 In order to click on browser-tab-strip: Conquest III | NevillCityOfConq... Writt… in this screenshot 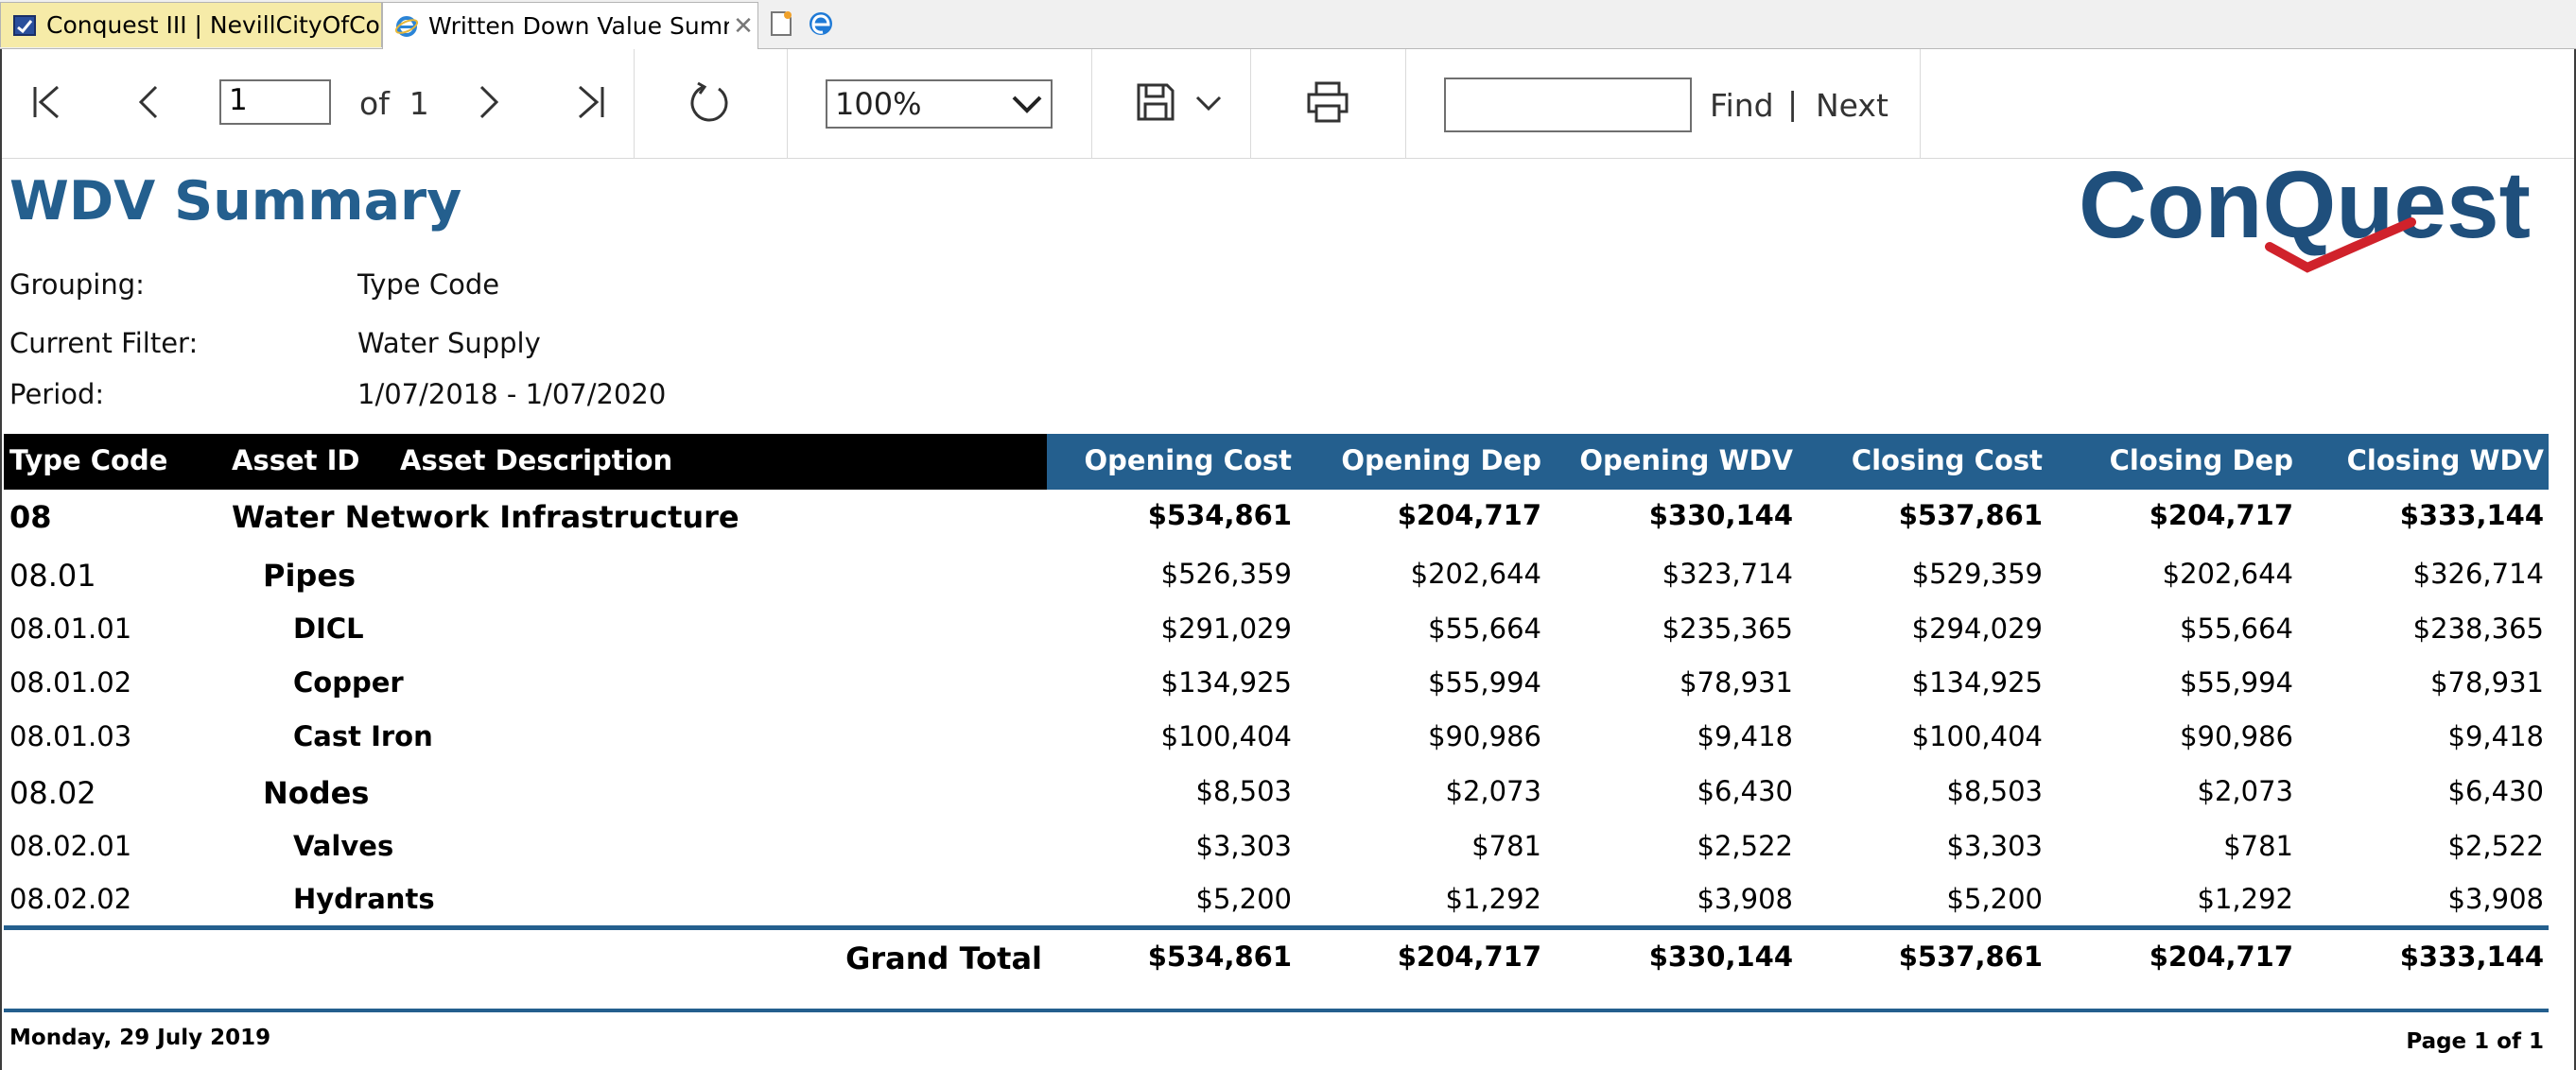, I will do `click(1288, 25)`.